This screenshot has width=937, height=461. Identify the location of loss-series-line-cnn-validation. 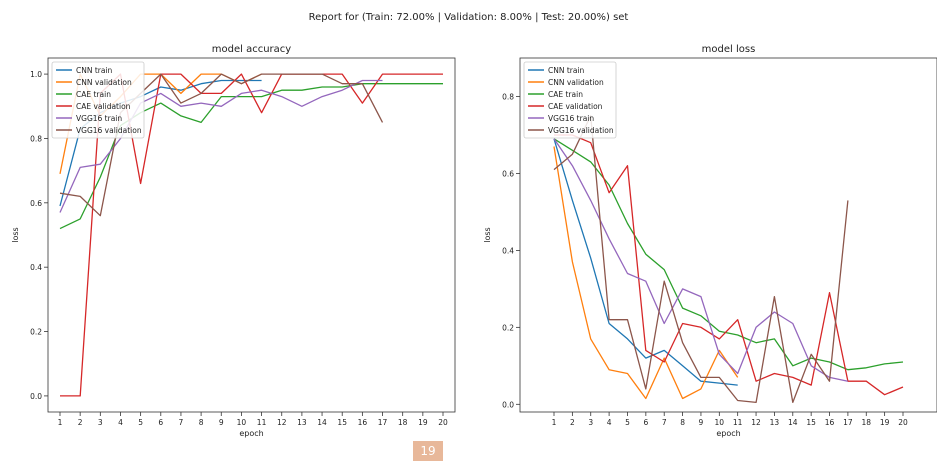
(646, 273).